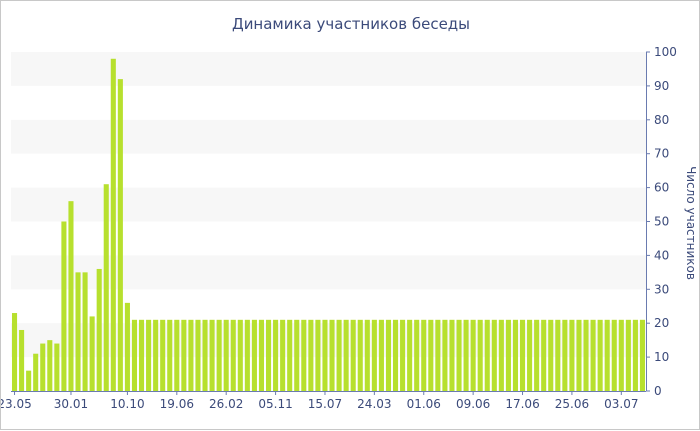 Image resolution: width=700 pixels, height=431 pixels. I want to click on x-tick-label: 05.11, so click(275, 404).